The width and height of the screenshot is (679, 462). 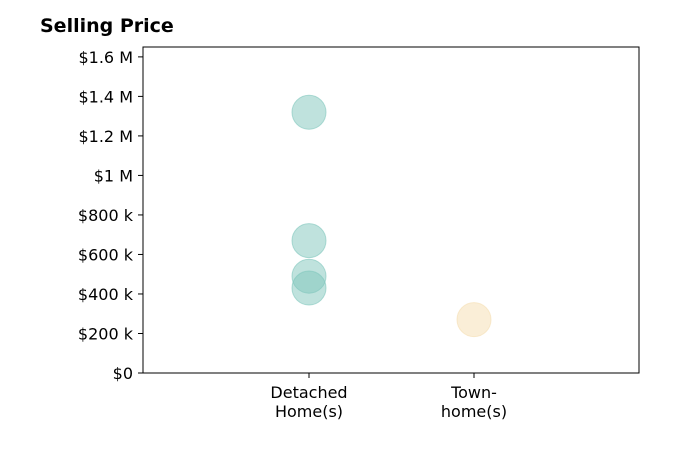 What do you see at coordinates (107, 26) in the screenshot?
I see `chart-title: Selling Price` at bounding box center [107, 26].